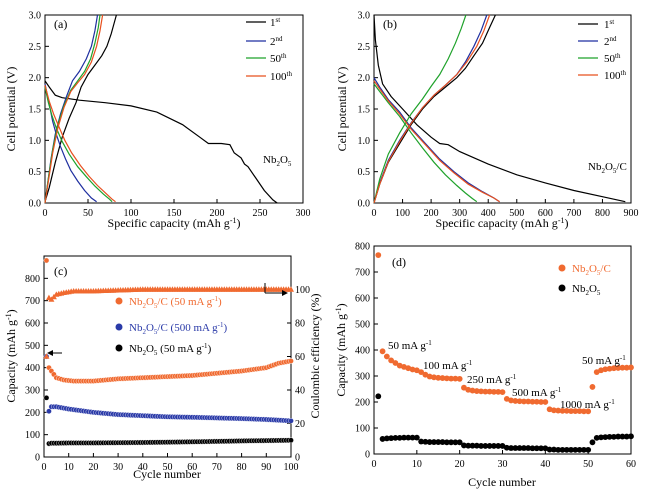  I want to click on x-tick-label: 400, so click(488, 213).